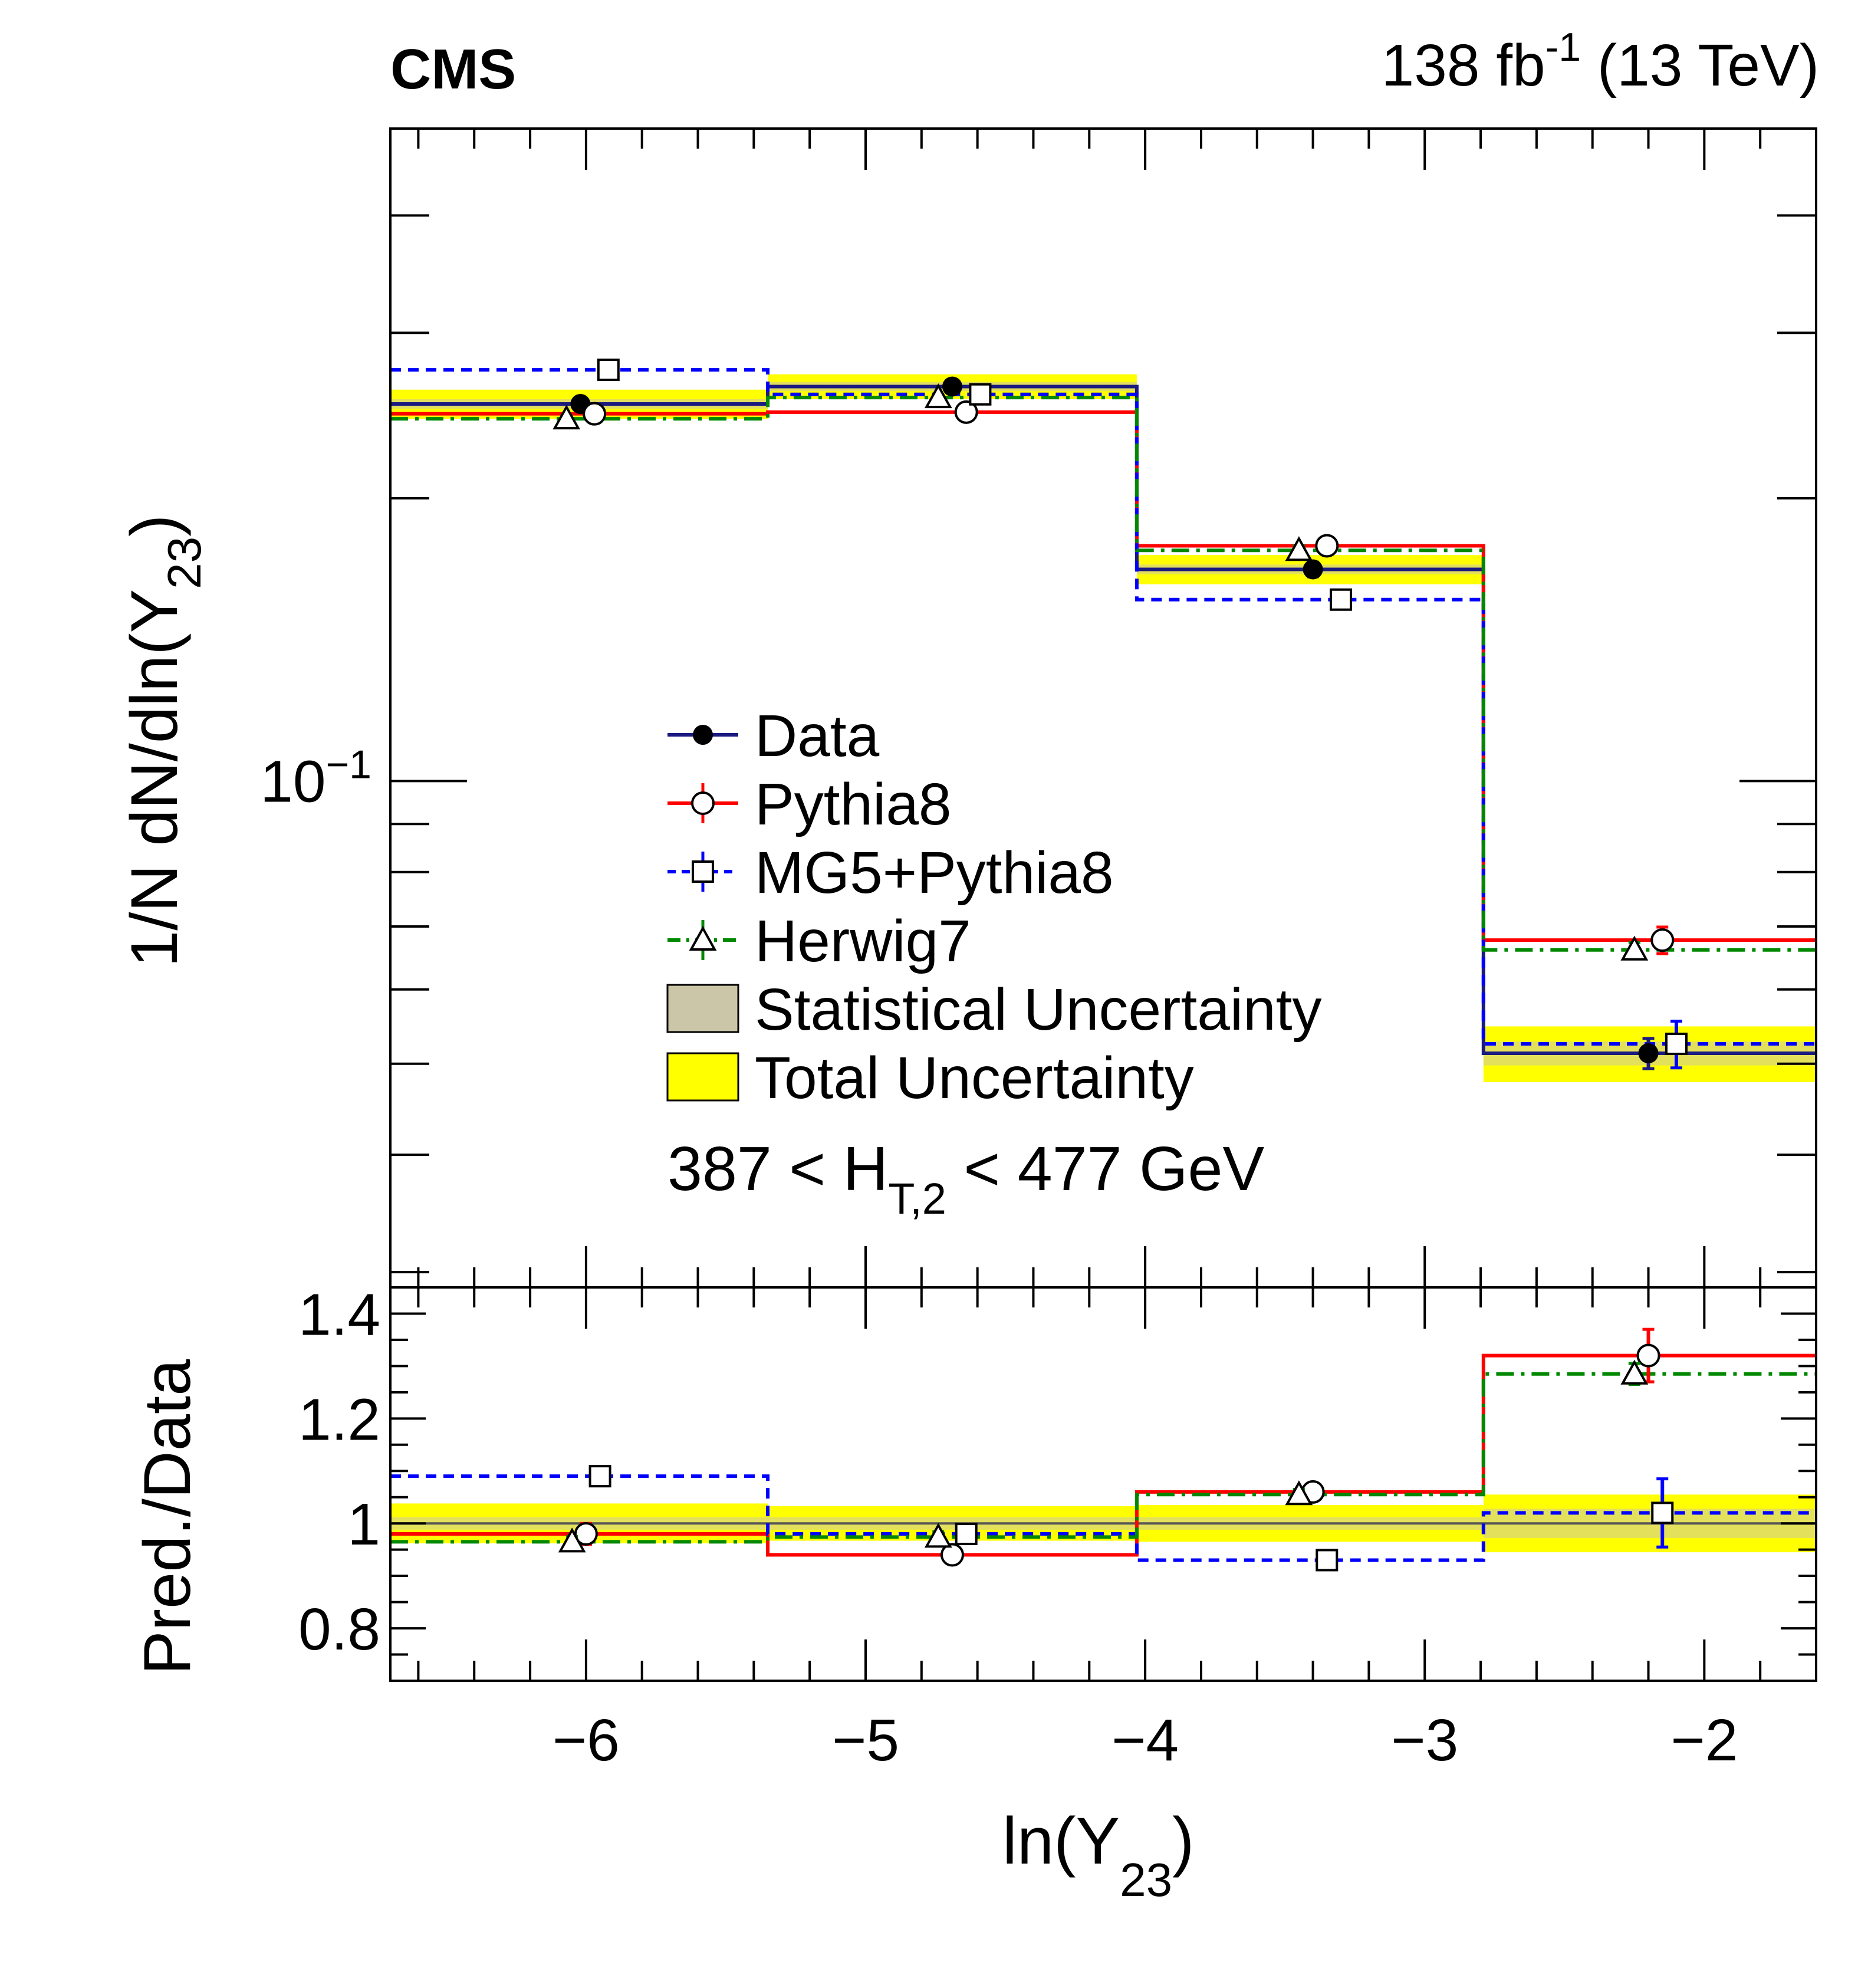 This screenshot has height=1988, width=1858. Describe the element at coordinates (1424, 1740) in the screenshot. I see `x-tick-label: −3` at that location.